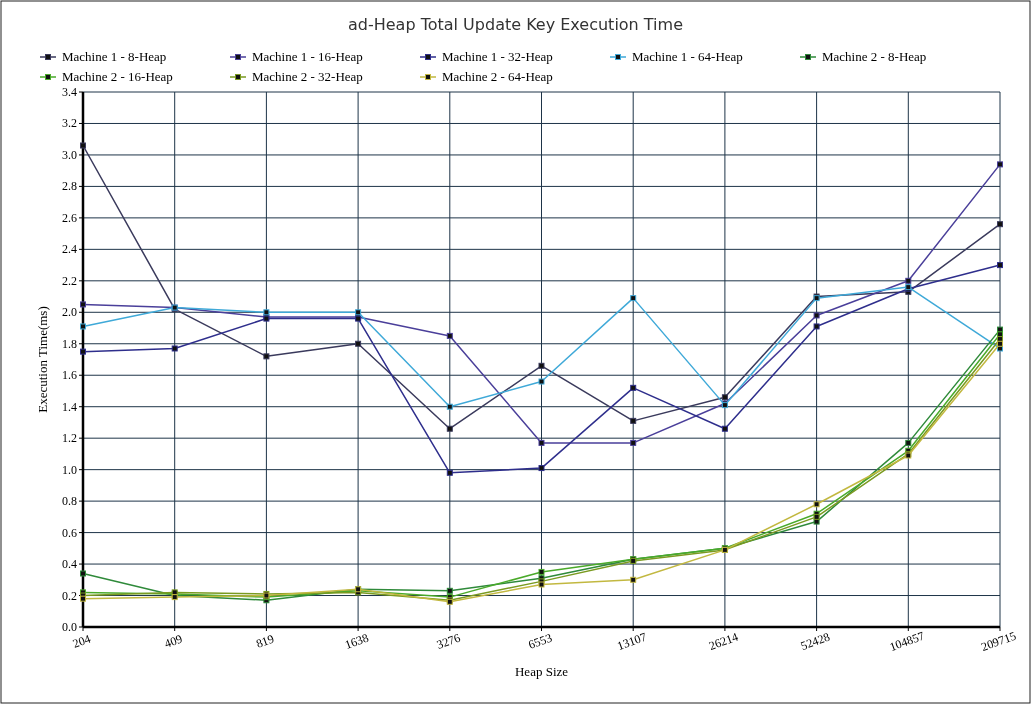 The height and width of the screenshot is (704, 1031). What do you see at coordinates (69, 217) in the screenshot?
I see `y-tick-label: 2.6` at bounding box center [69, 217].